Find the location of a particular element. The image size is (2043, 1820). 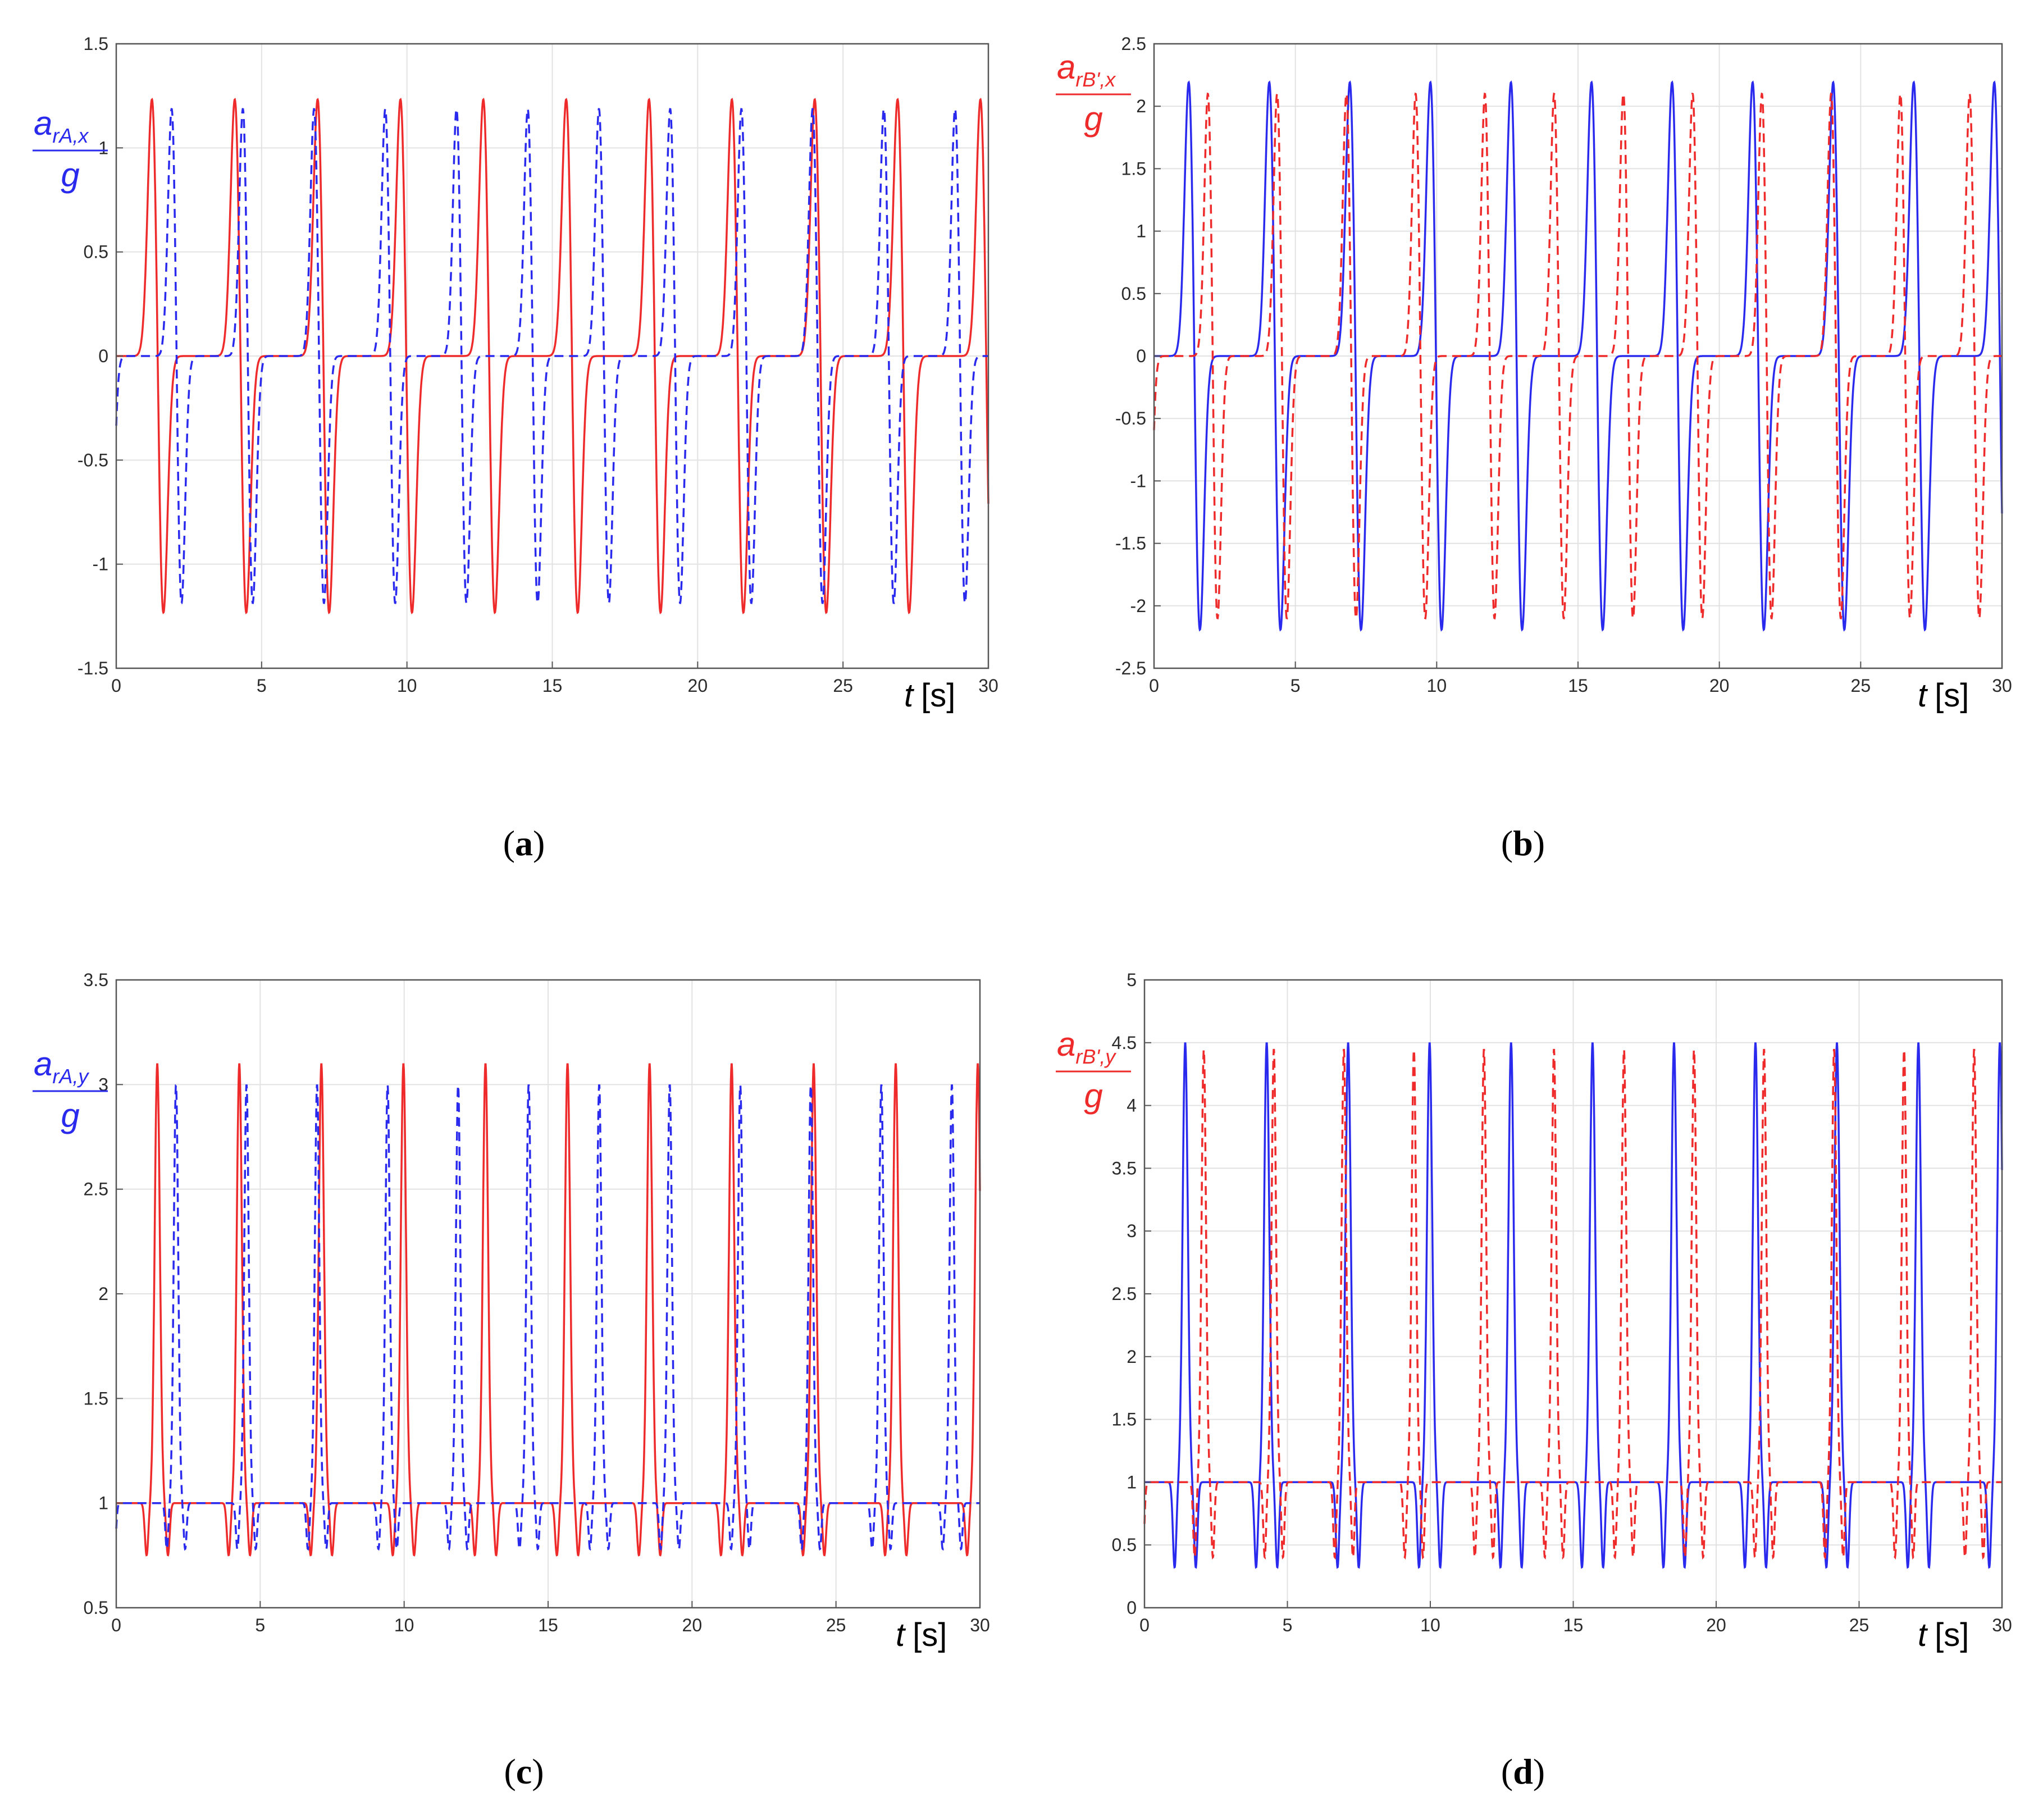

y-tick-label: 0 is located at coordinates (1132, 1608).